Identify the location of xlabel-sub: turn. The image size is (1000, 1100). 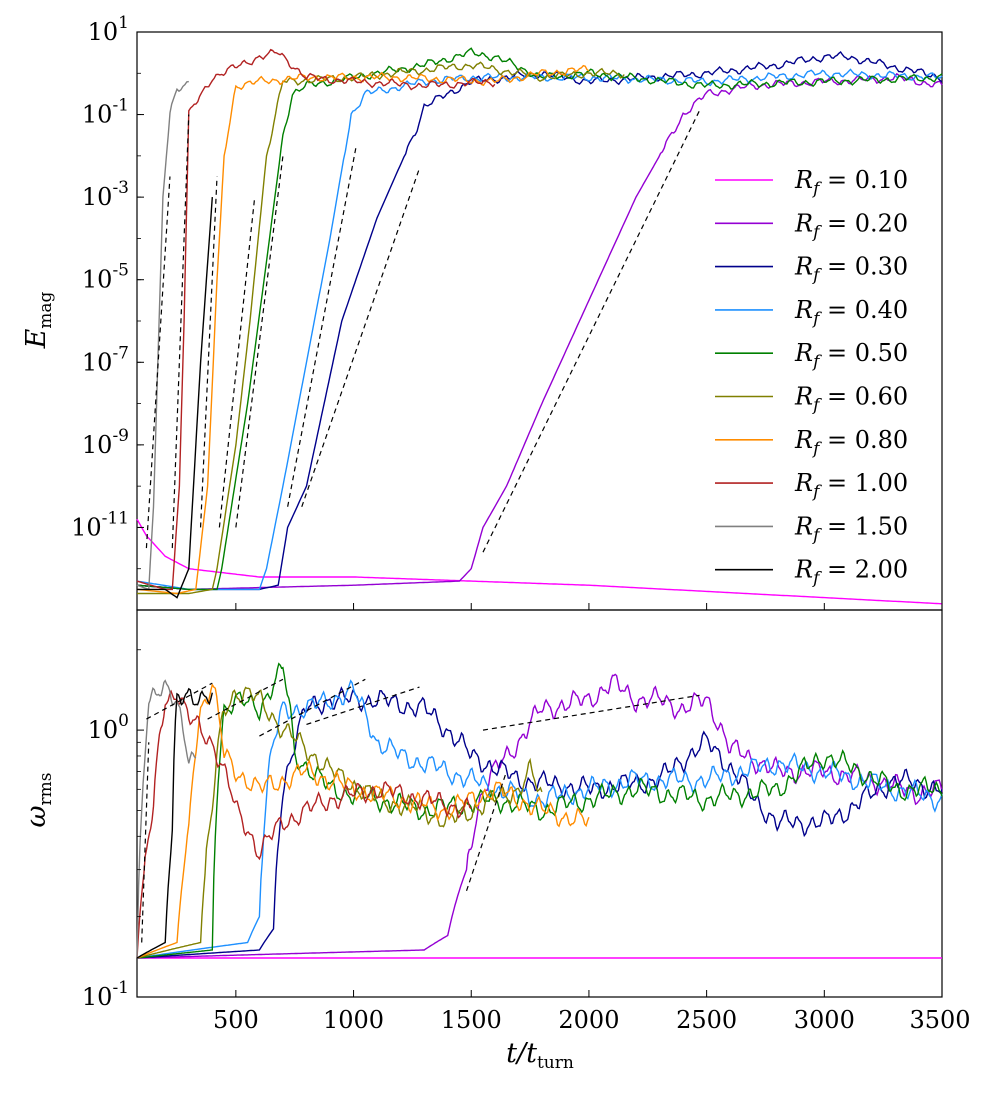
(555, 1063).